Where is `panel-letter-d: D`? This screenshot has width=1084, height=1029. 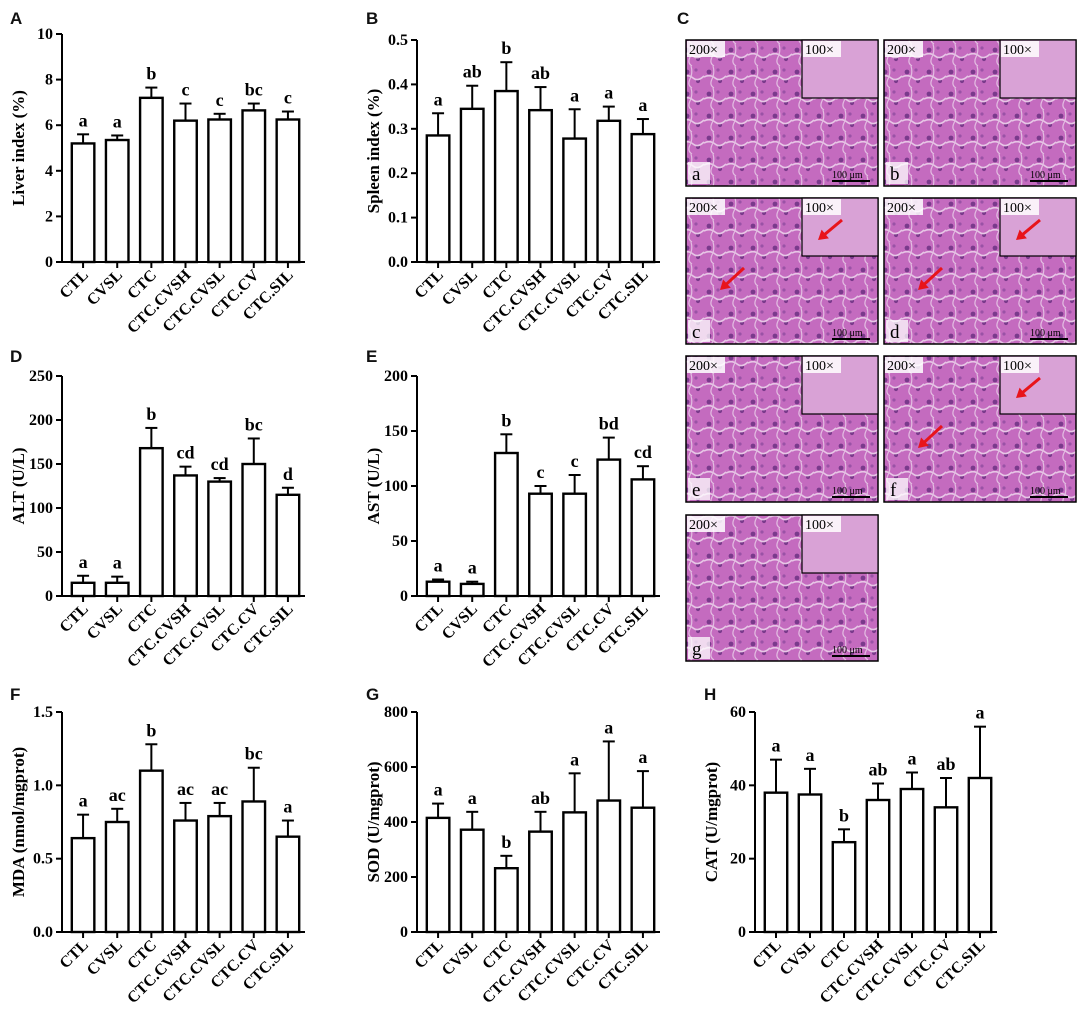 panel-letter-d: D is located at coordinates (16, 356).